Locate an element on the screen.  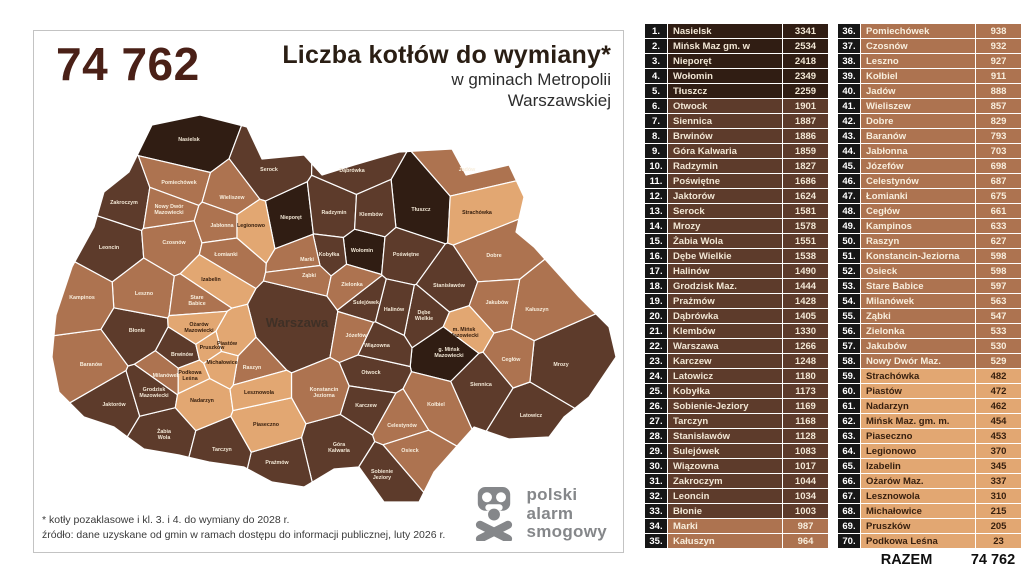
rank-badge: 23. is located at coordinates (656, 361).